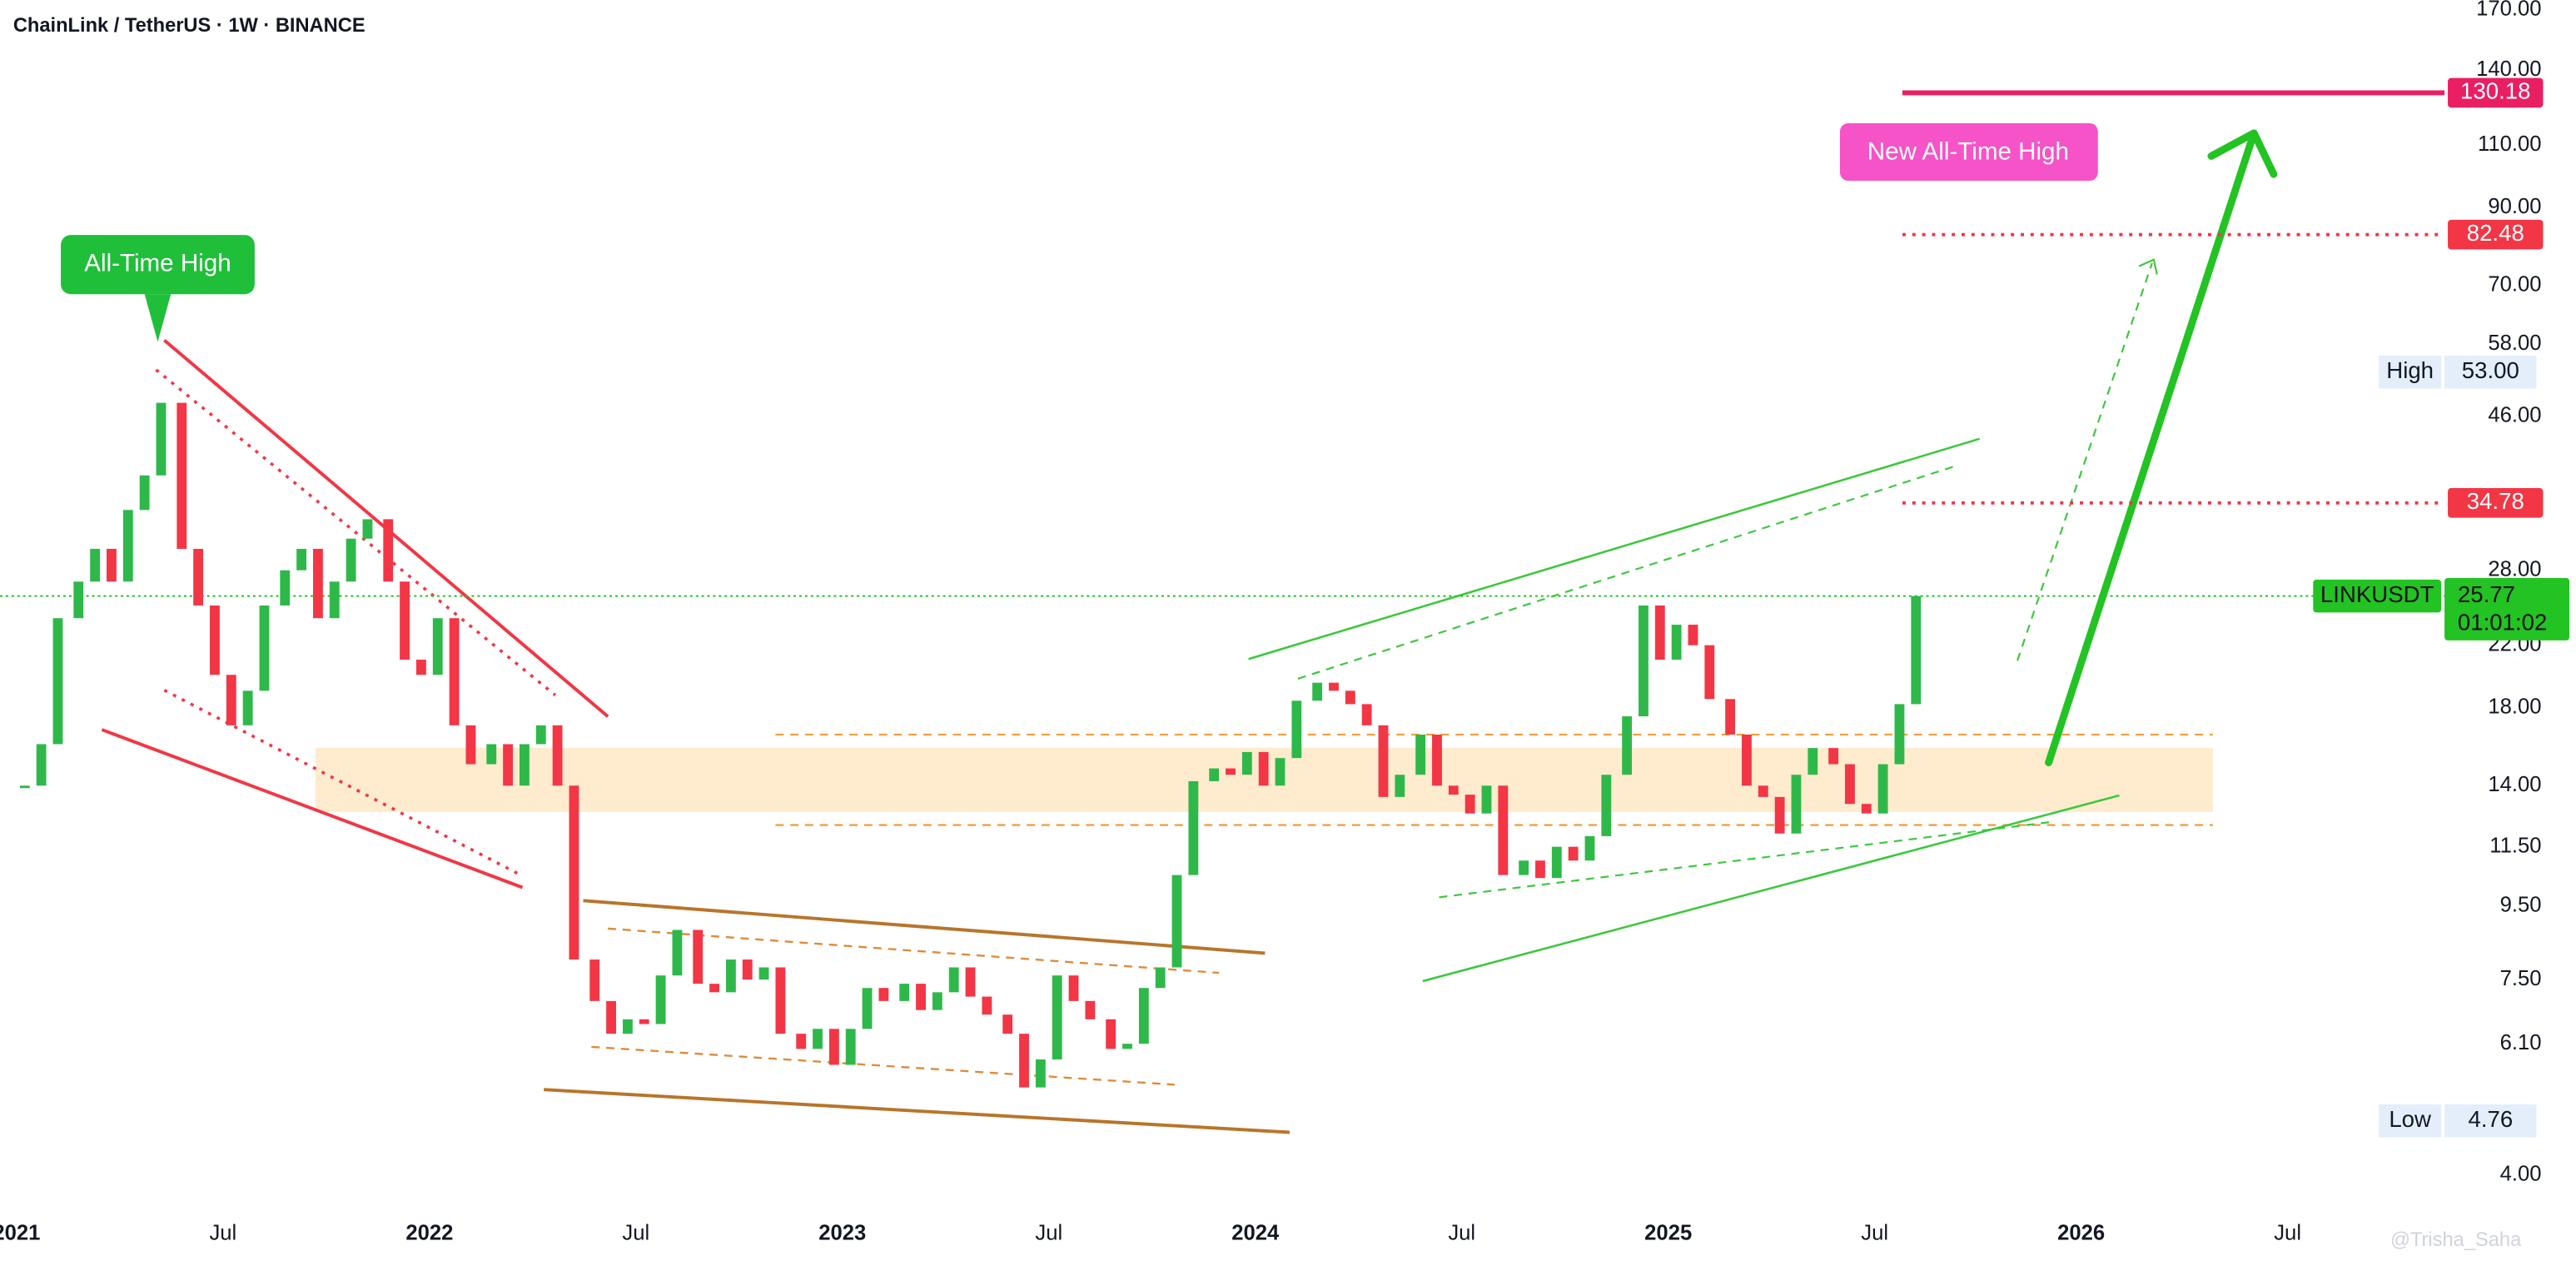 Image resolution: width=2576 pixels, height=1261 pixels. Describe the element at coordinates (2410, 1119) in the screenshot. I see `extreme-name: Low` at that location.